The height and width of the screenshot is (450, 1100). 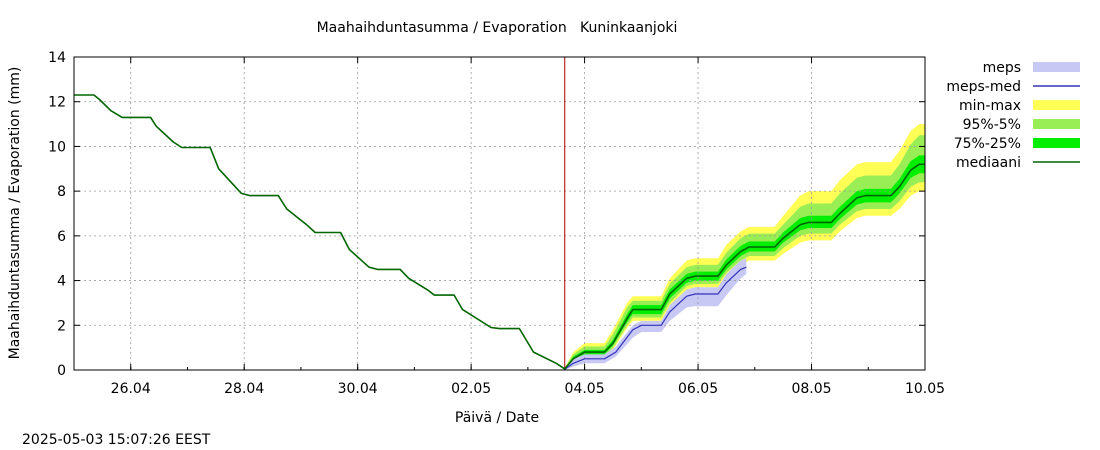 What do you see at coordinates (1056, 105) in the screenshot?
I see `legend-min-max-swatch` at bounding box center [1056, 105].